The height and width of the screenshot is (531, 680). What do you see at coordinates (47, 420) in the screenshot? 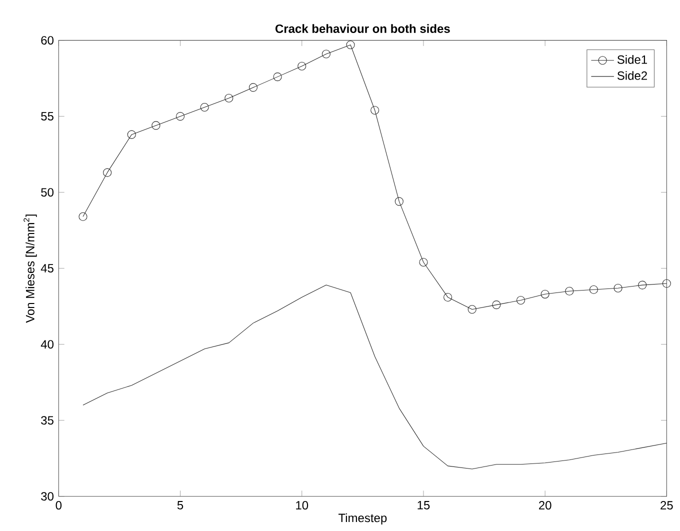
I see `y-tick-label: 35` at bounding box center [47, 420].